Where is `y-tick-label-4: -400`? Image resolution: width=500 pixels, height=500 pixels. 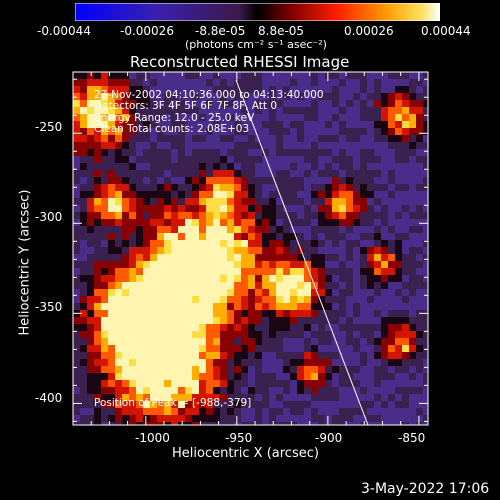 y-tick-label-4: -400 is located at coordinates (49, 398).